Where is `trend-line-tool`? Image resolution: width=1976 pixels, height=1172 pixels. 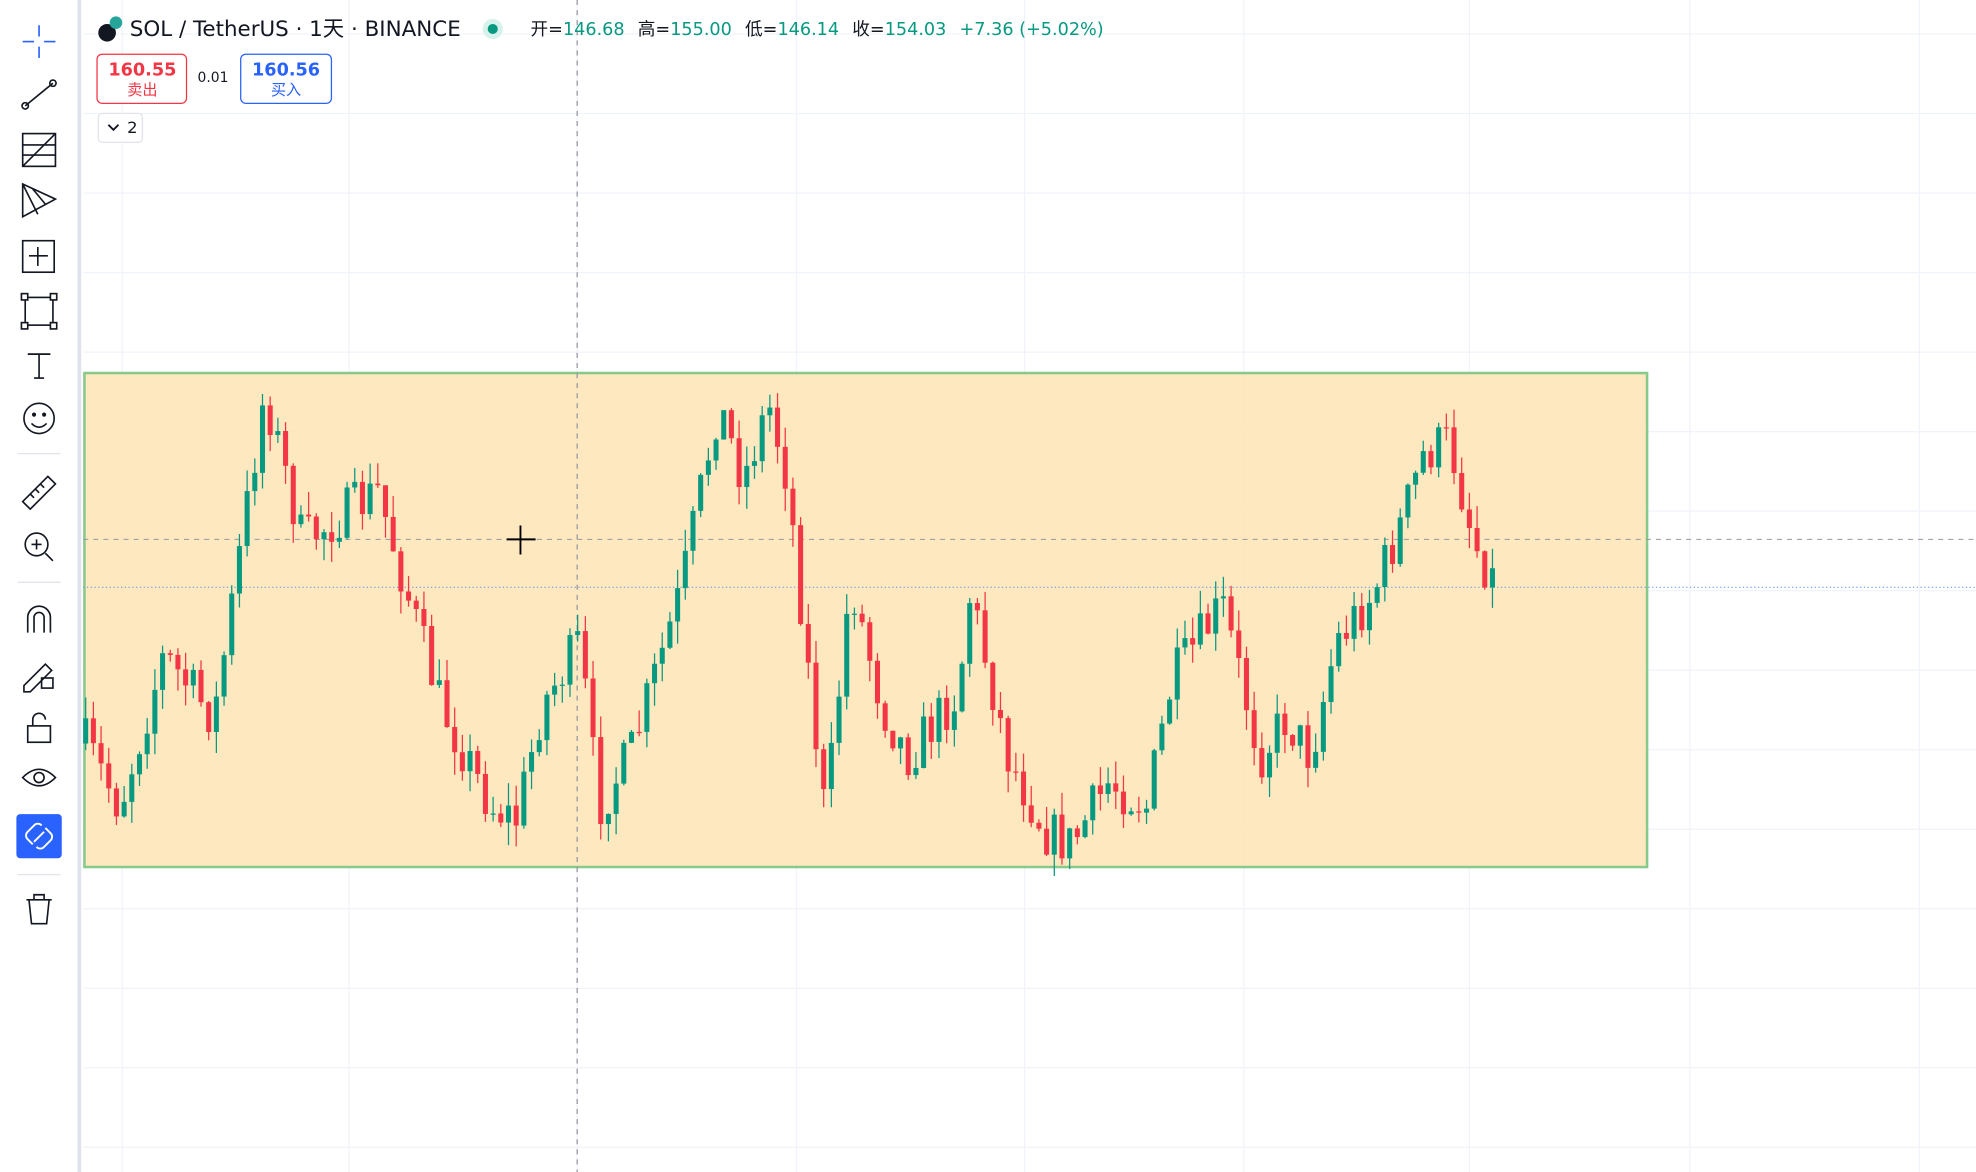
trend-line-tool is located at coordinates (39, 94).